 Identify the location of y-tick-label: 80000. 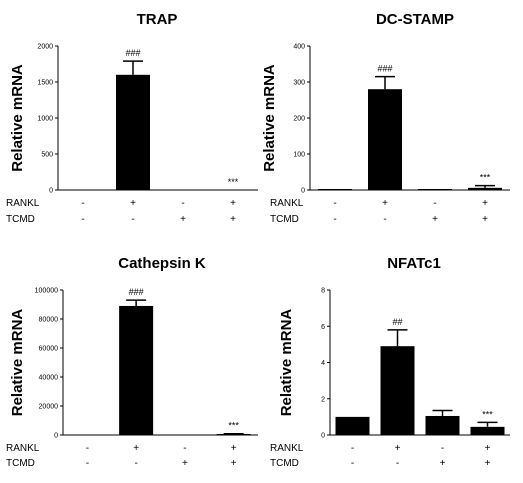
(49, 320).